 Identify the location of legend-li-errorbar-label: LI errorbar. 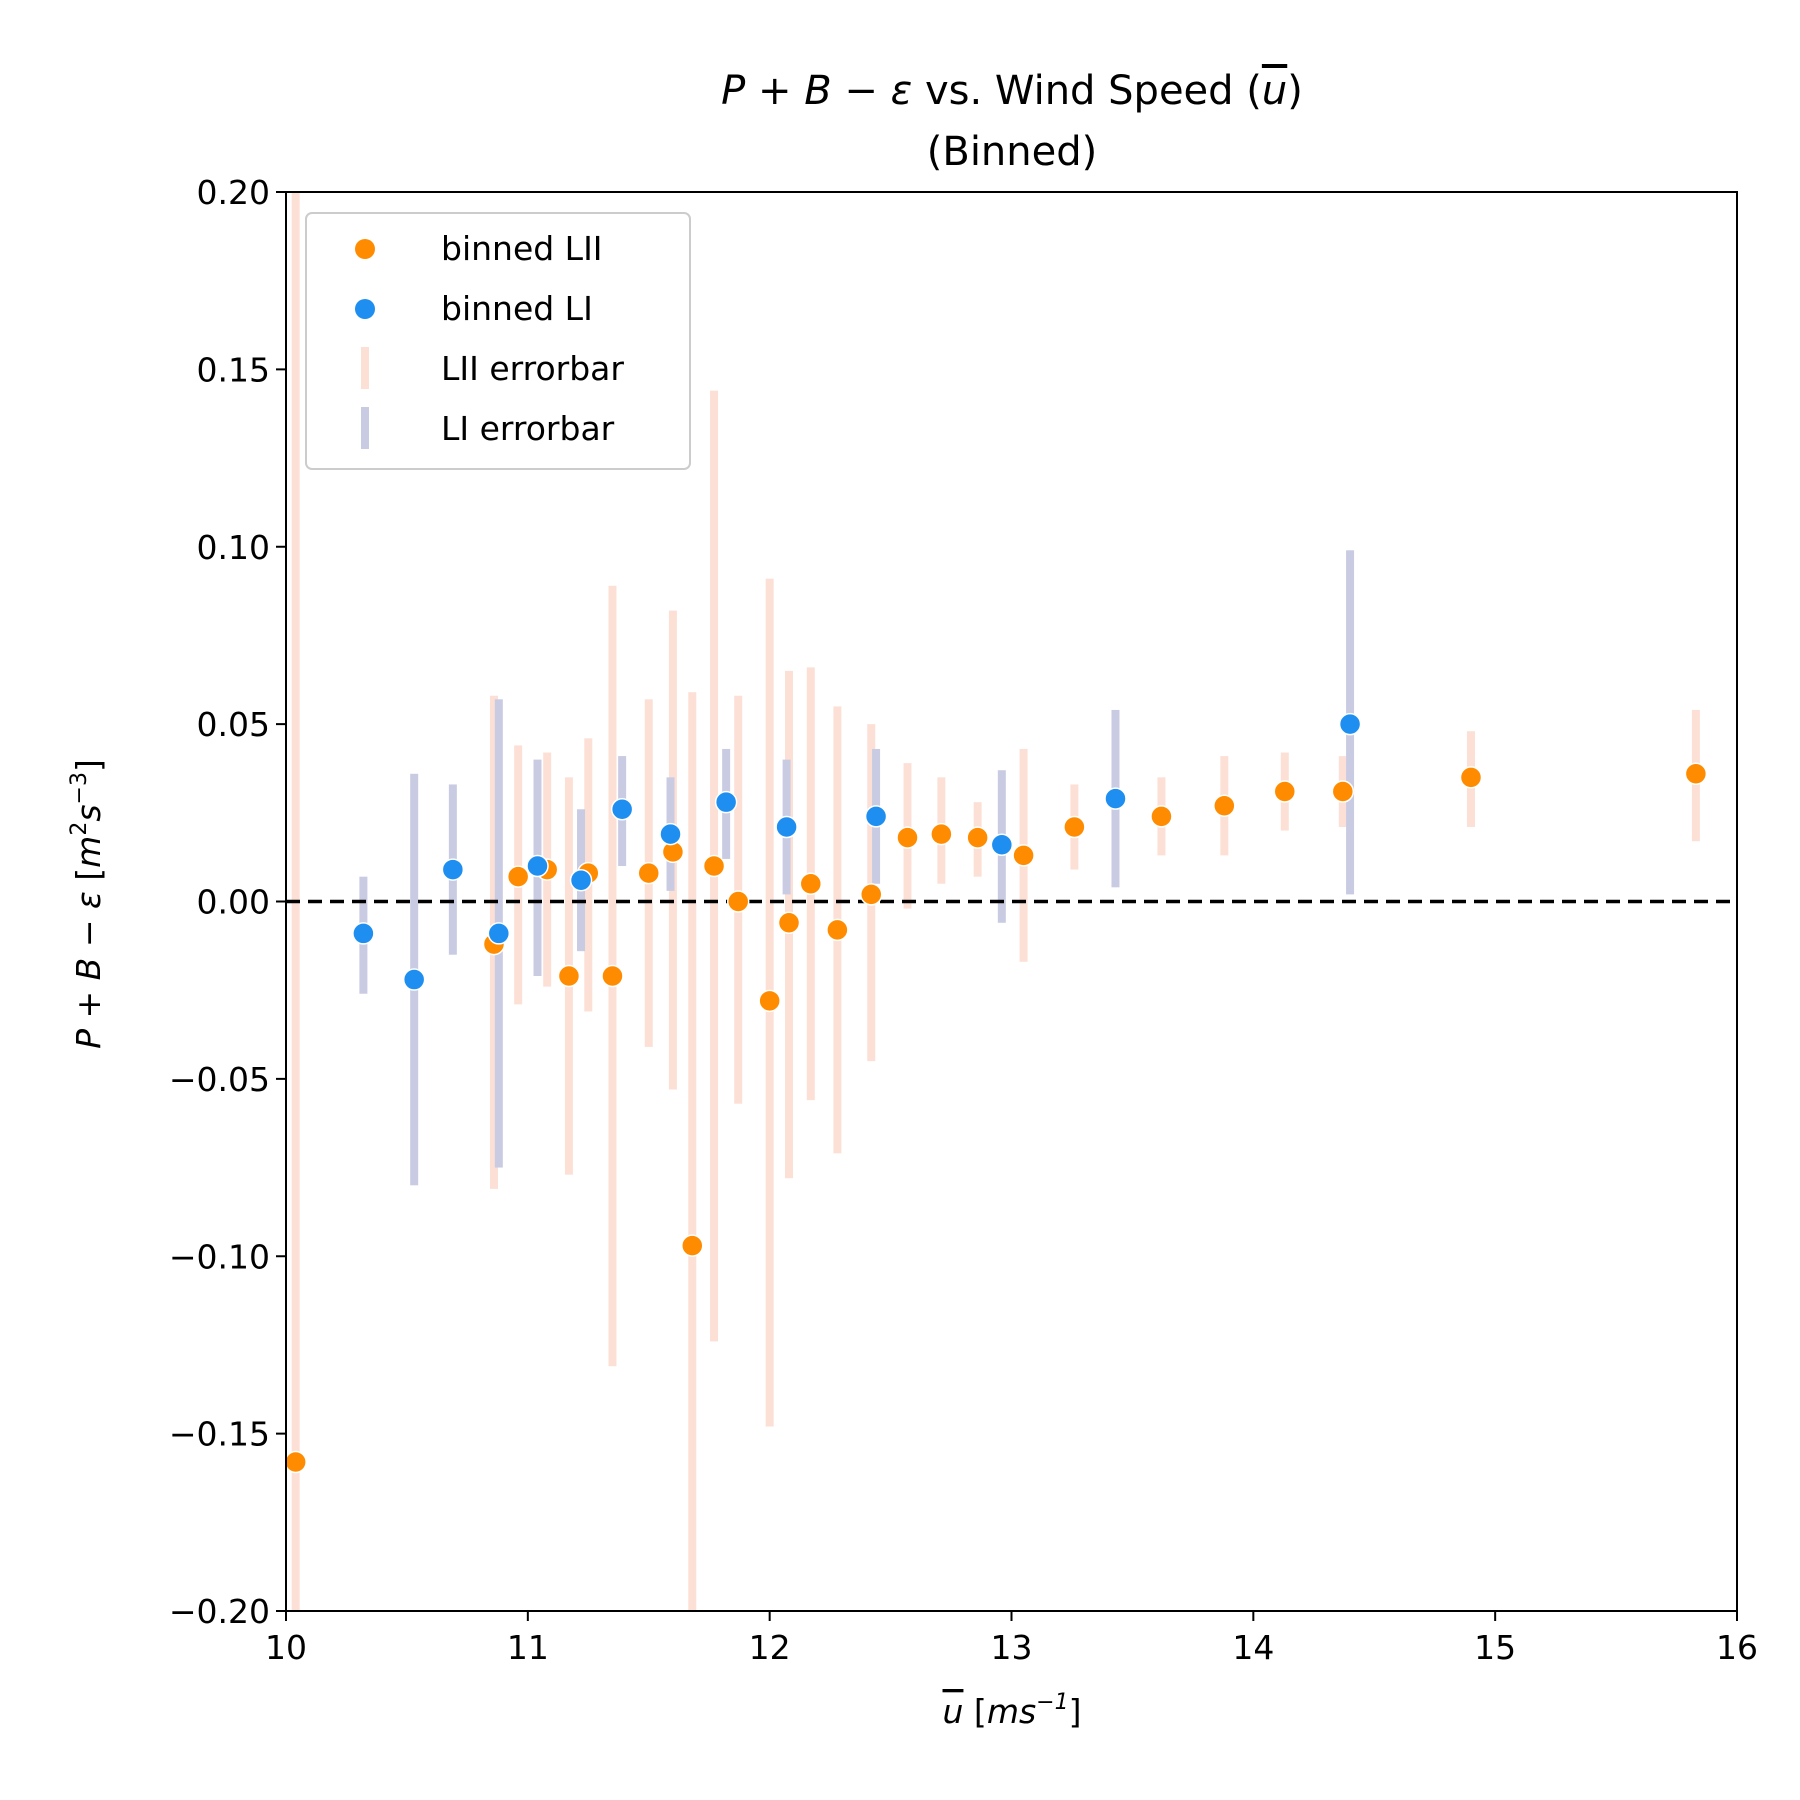
(528, 428).